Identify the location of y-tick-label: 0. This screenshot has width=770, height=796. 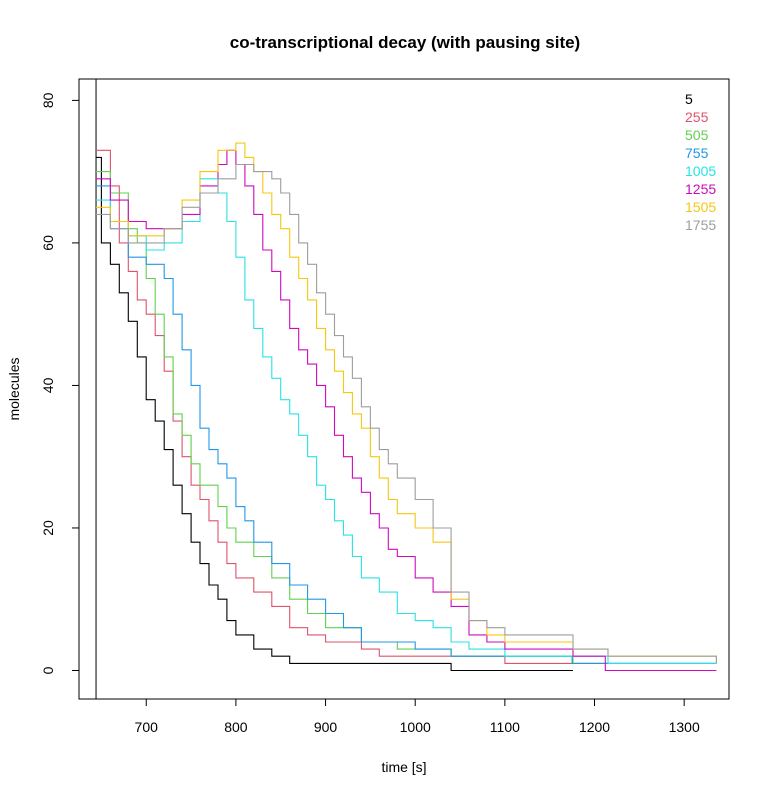
(48, 670).